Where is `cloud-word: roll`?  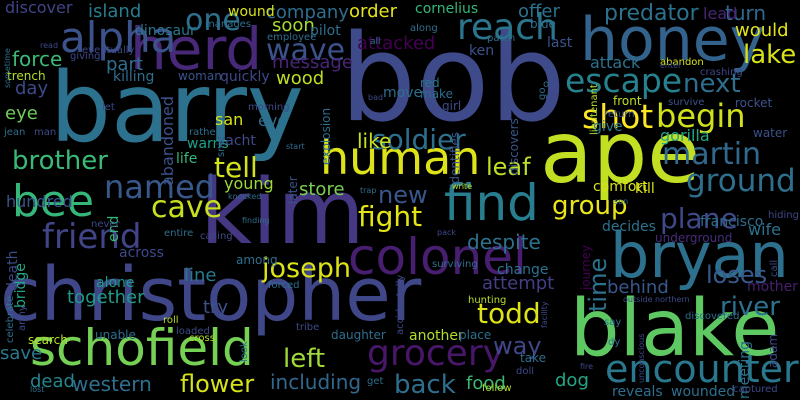 cloud-word: roll is located at coordinates (171, 320).